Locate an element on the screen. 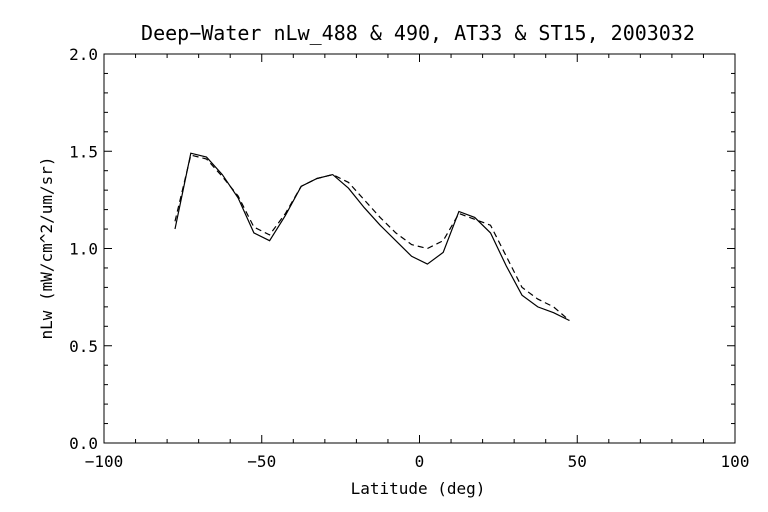  x-tick-label: 0 is located at coordinates (420, 461).